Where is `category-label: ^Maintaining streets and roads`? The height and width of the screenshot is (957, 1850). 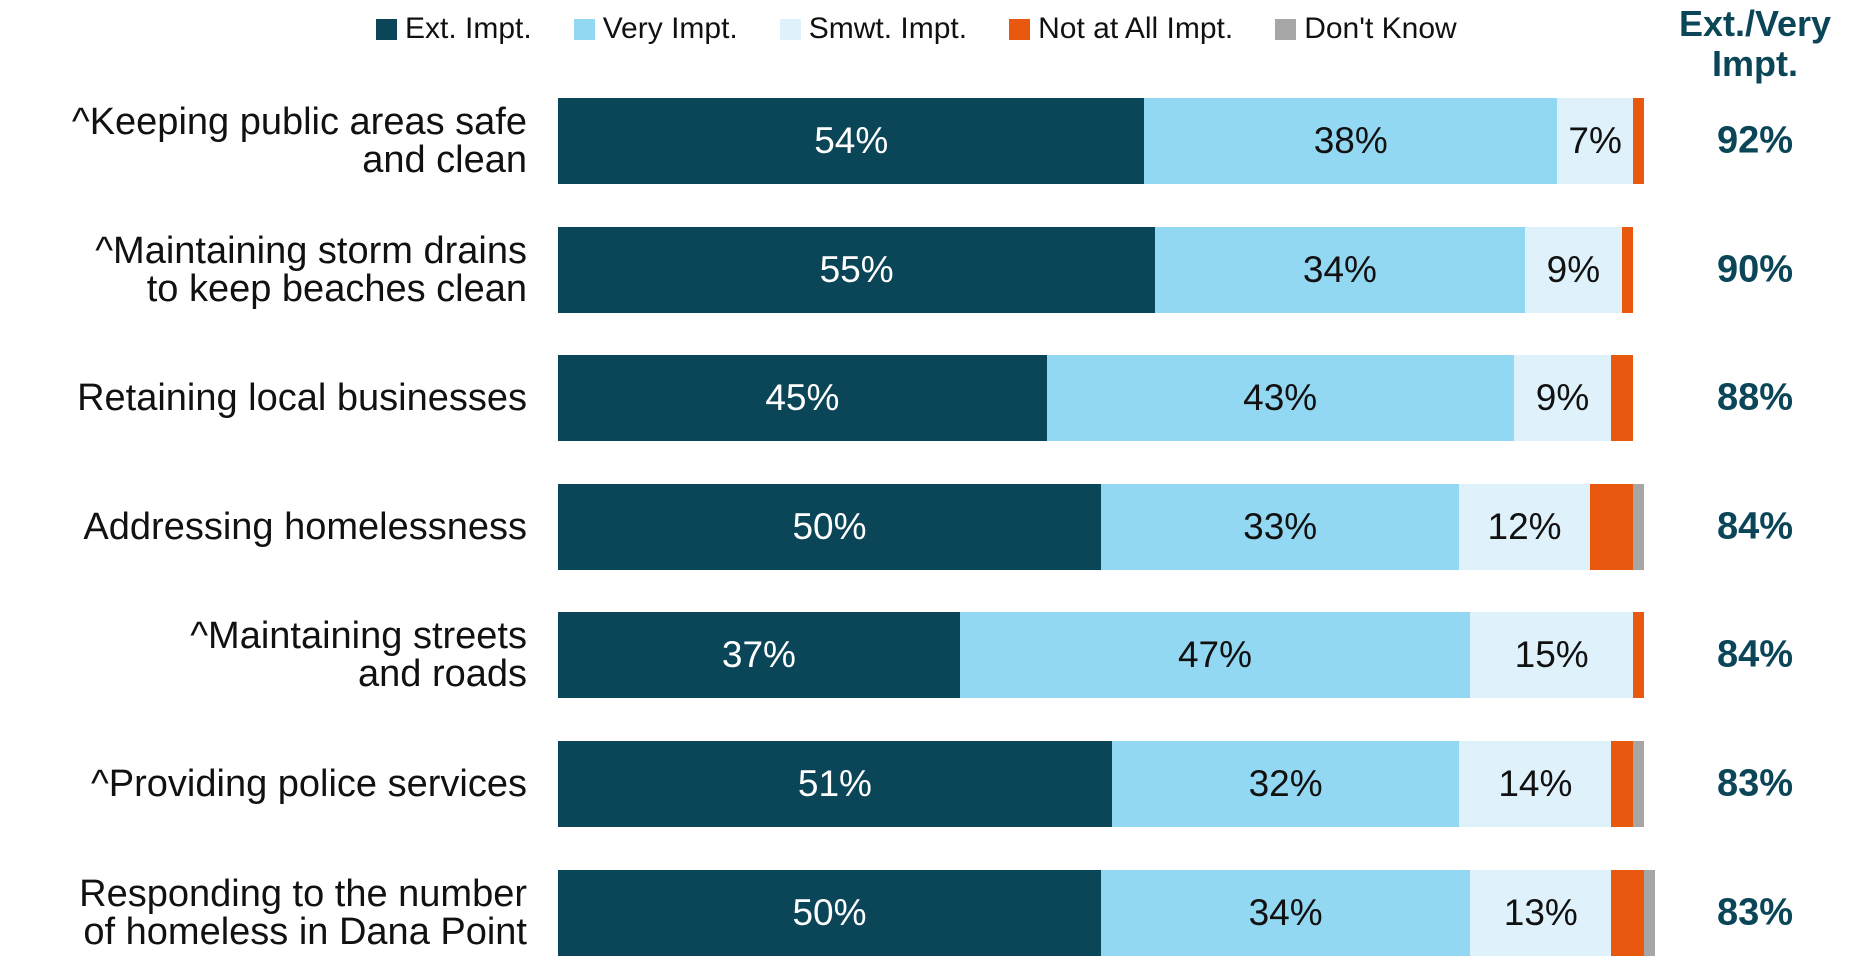
category-label: ^Maintaining streets and roads is located at coordinates (358, 655).